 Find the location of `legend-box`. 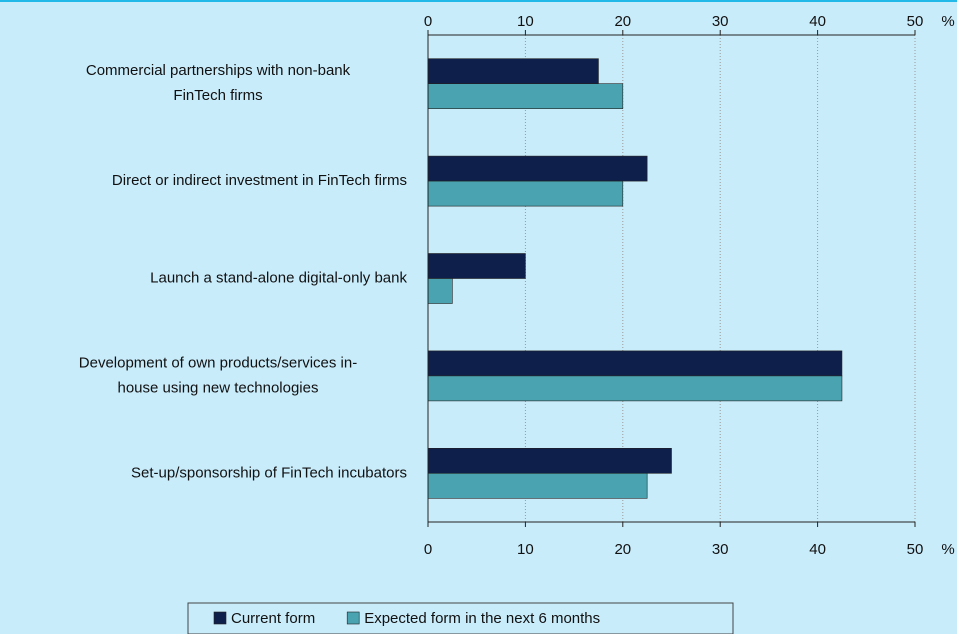

legend-box is located at coordinates (460, 618).